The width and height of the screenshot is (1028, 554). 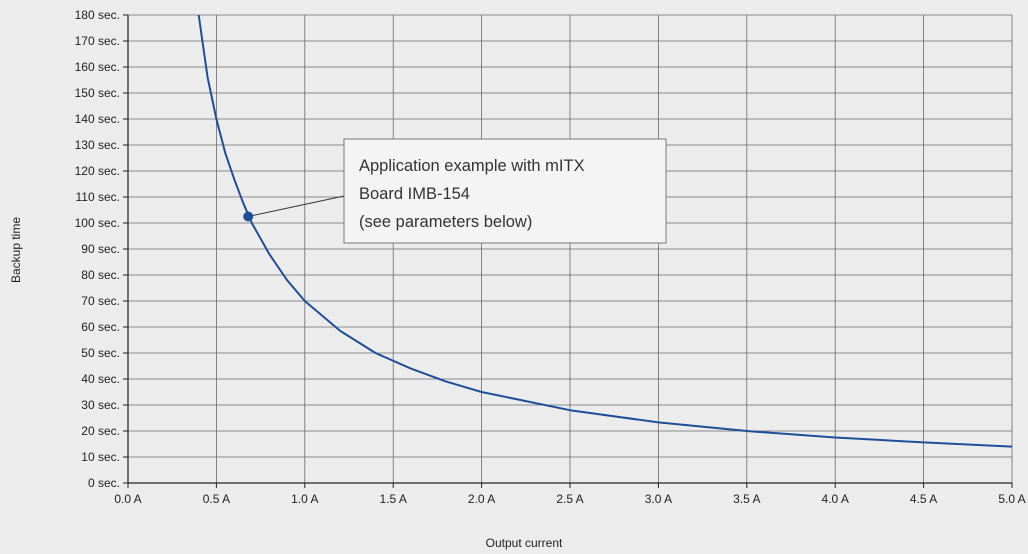 What do you see at coordinates (304, 499) in the screenshot?
I see `x-tick-label: 1.0 A` at bounding box center [304, 499].